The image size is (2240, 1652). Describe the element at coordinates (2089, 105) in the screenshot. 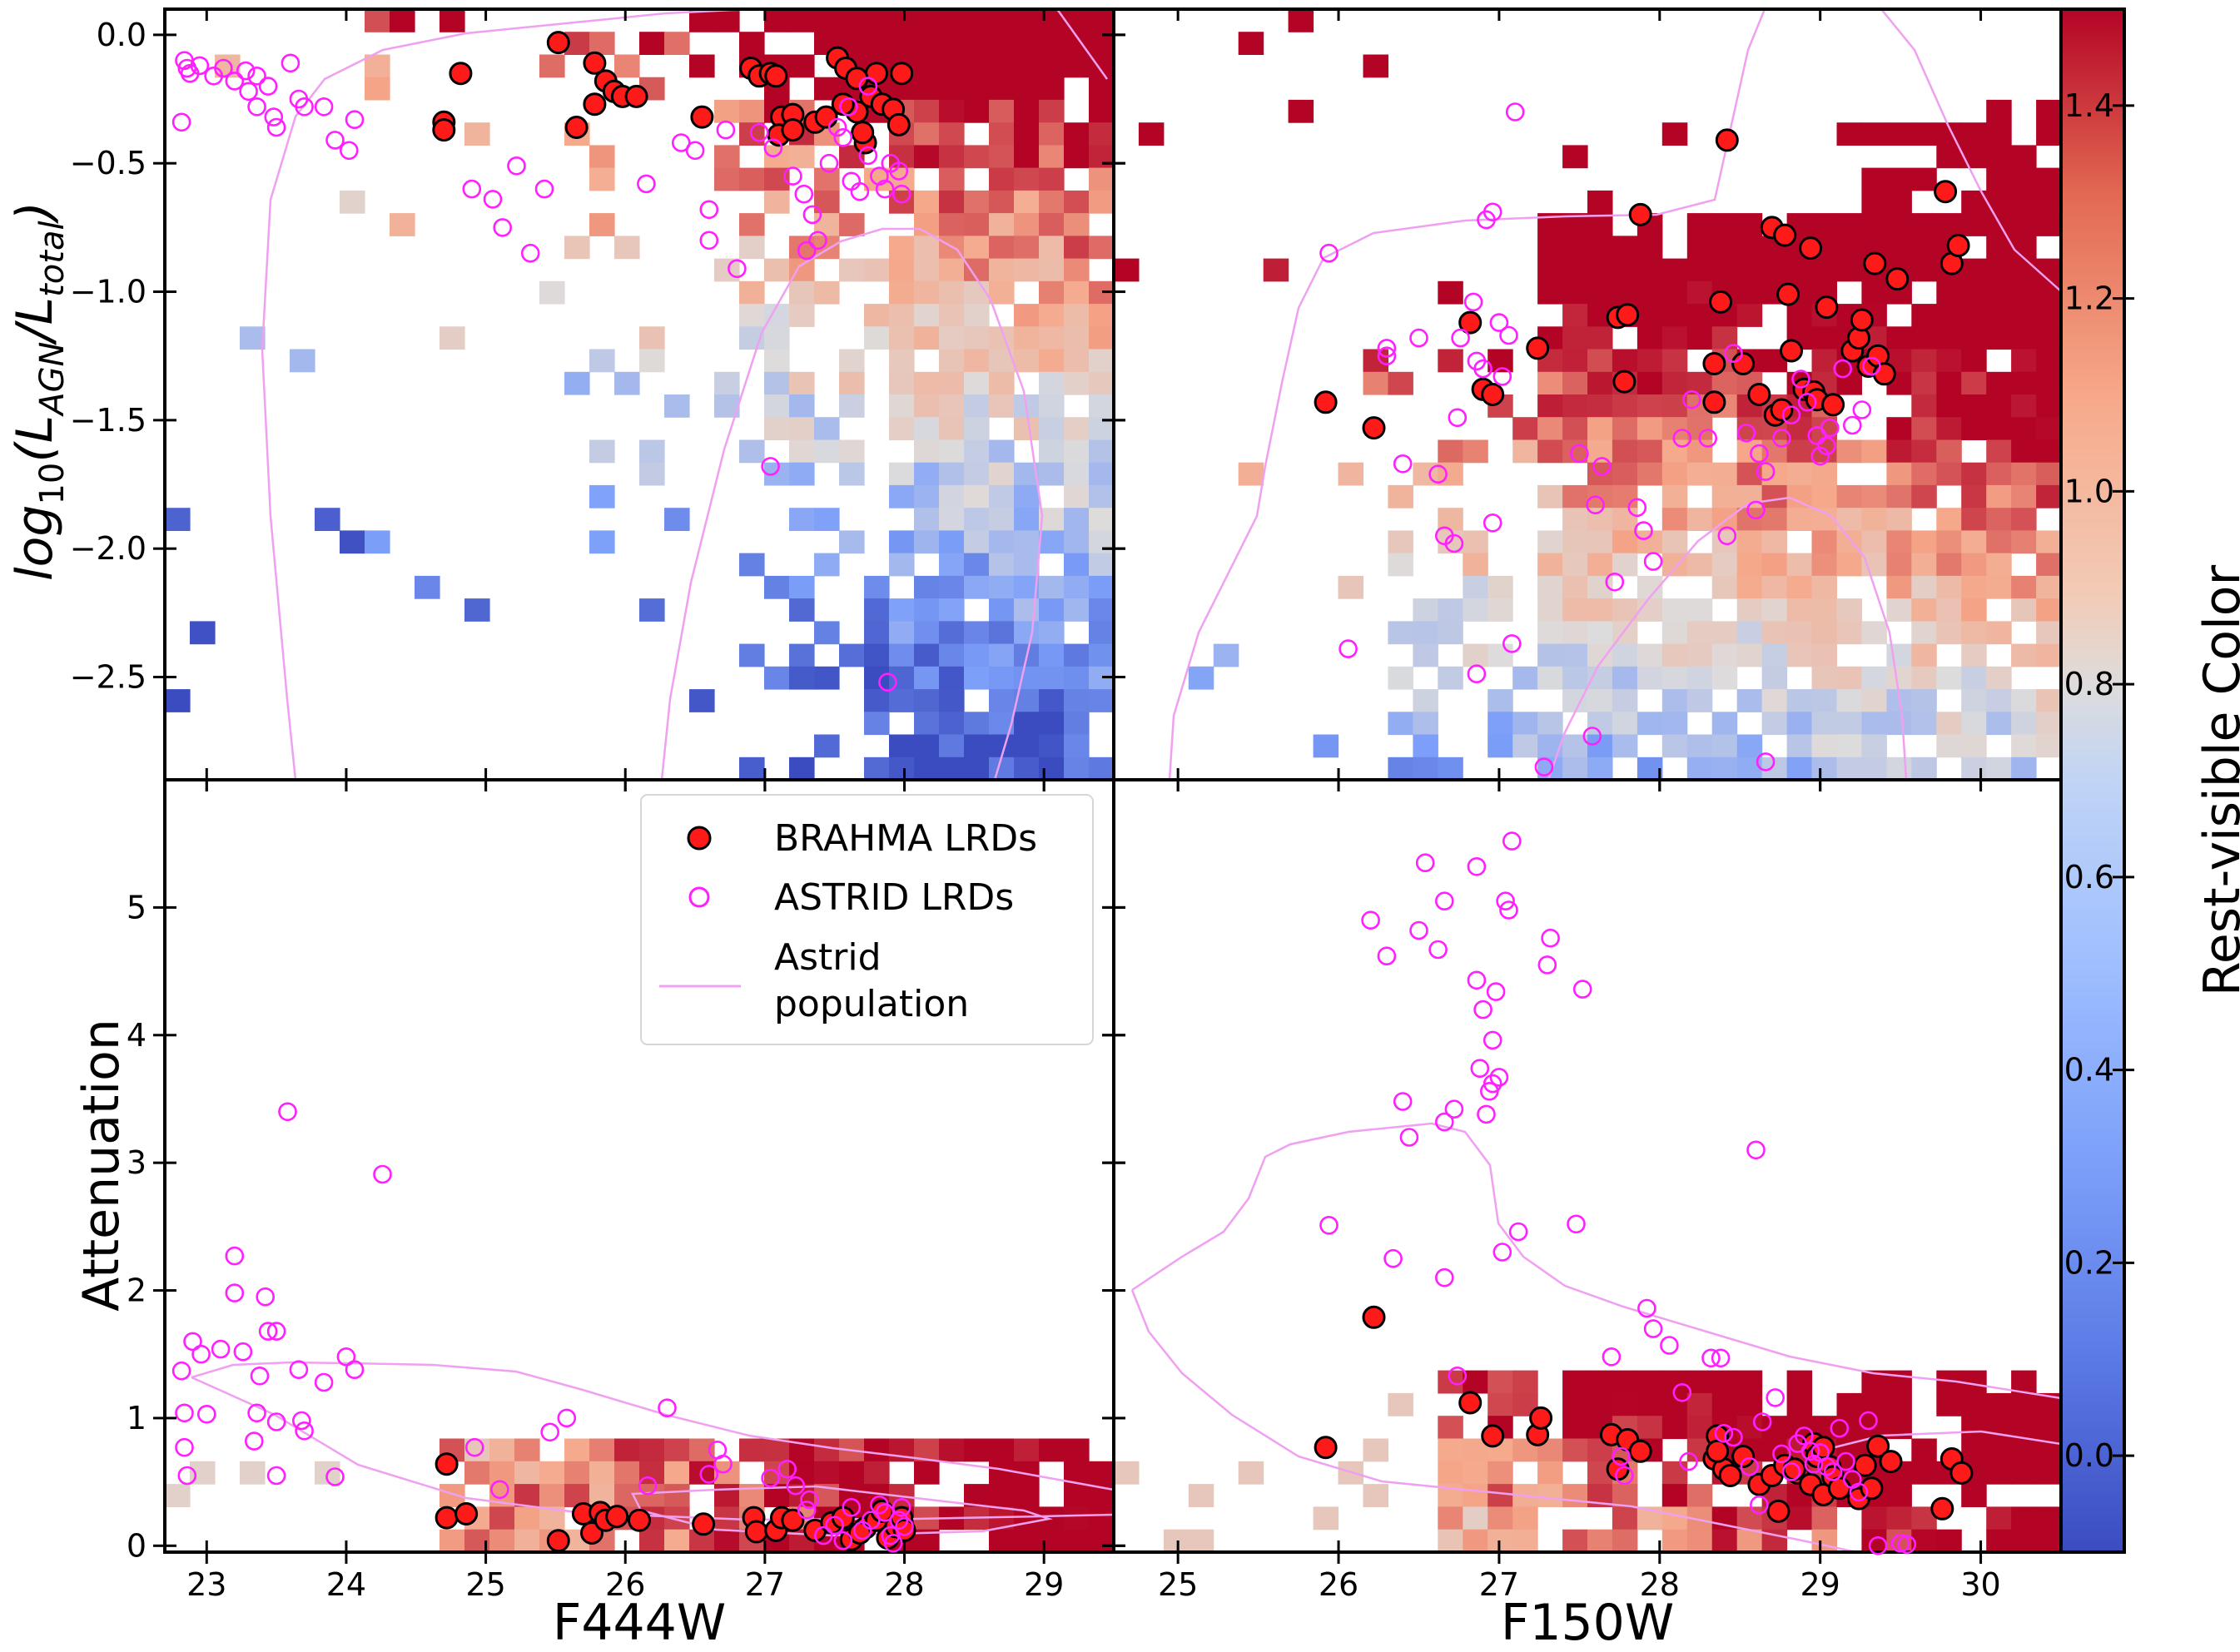

I see `colorbar-tick-label: 1.4` at that location.